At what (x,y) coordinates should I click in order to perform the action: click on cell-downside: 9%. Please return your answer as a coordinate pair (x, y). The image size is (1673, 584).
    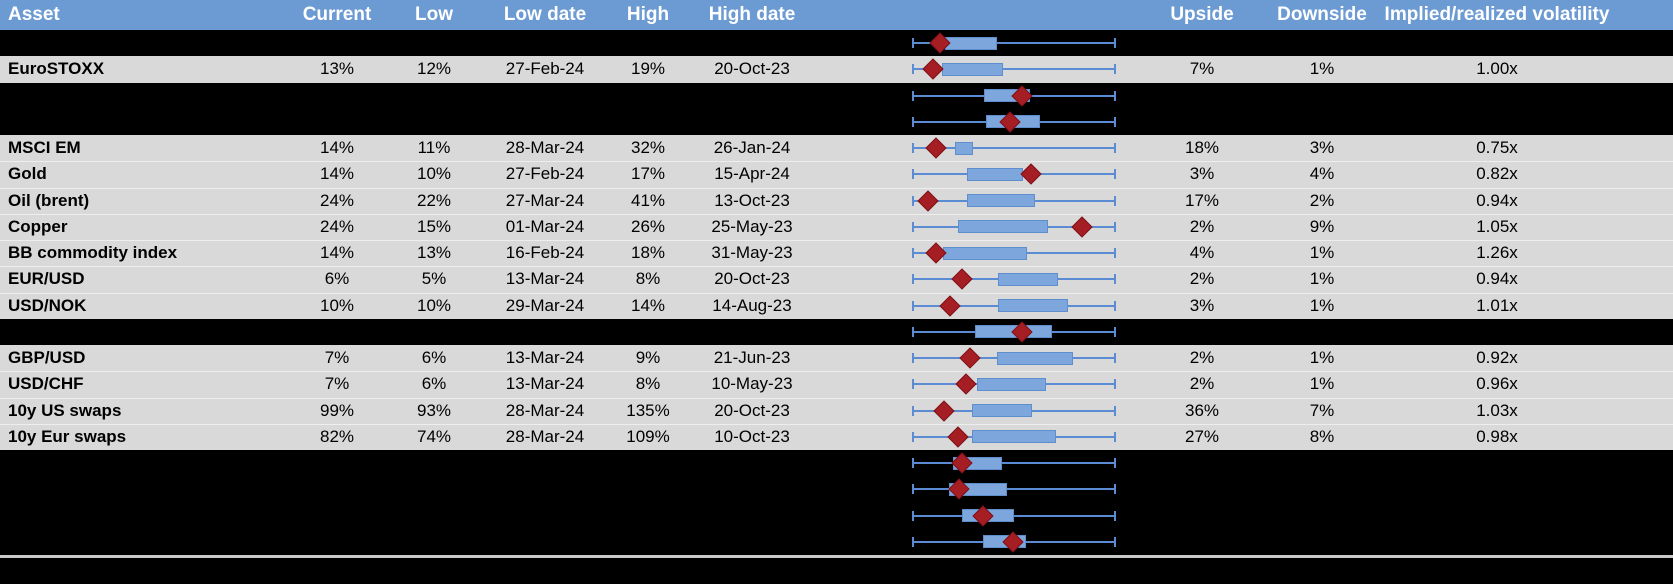
    Looking at the image, I should click on (1322, 226).